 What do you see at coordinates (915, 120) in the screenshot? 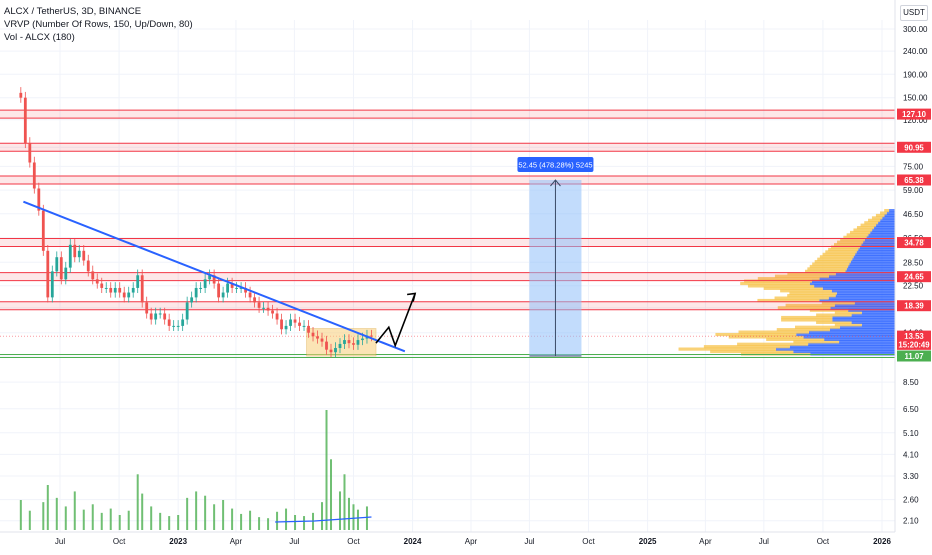
I see `price-tick-label: 120.00` at bounding box center [915, 120].